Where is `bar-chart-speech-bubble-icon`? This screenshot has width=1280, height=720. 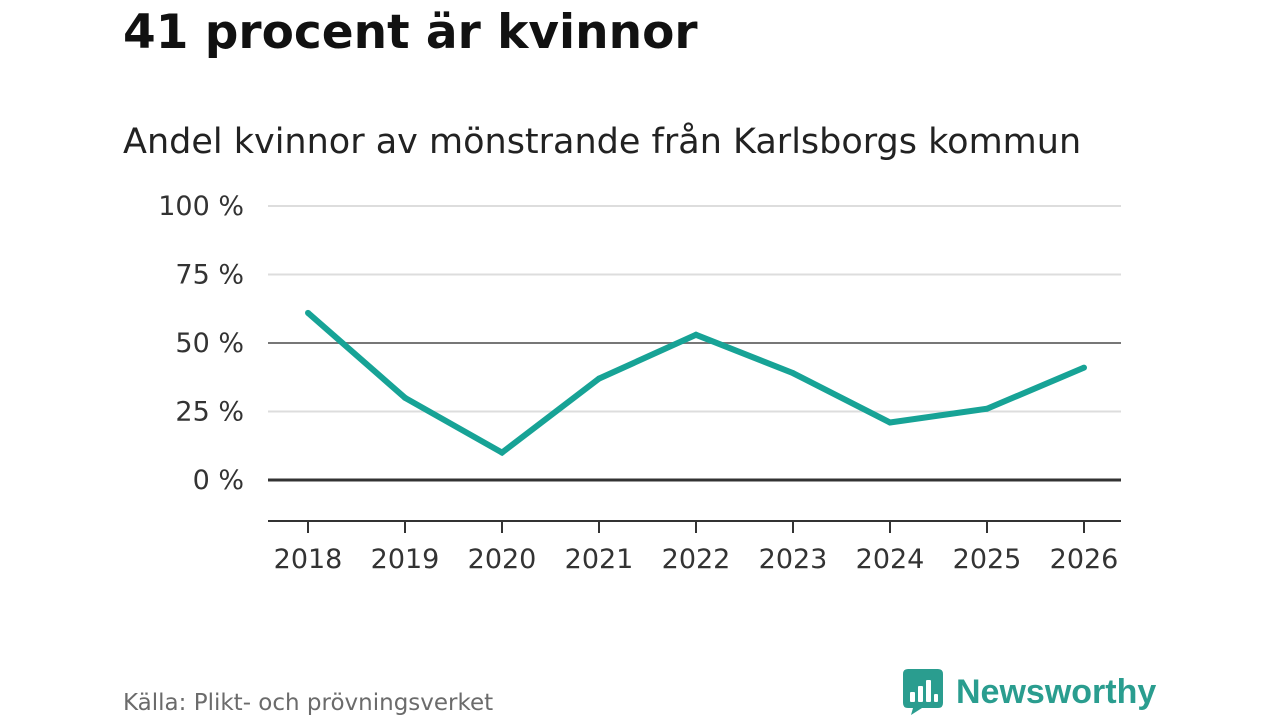 bar-chart-speech-bubble-icon is located at coordinates (923, 692).